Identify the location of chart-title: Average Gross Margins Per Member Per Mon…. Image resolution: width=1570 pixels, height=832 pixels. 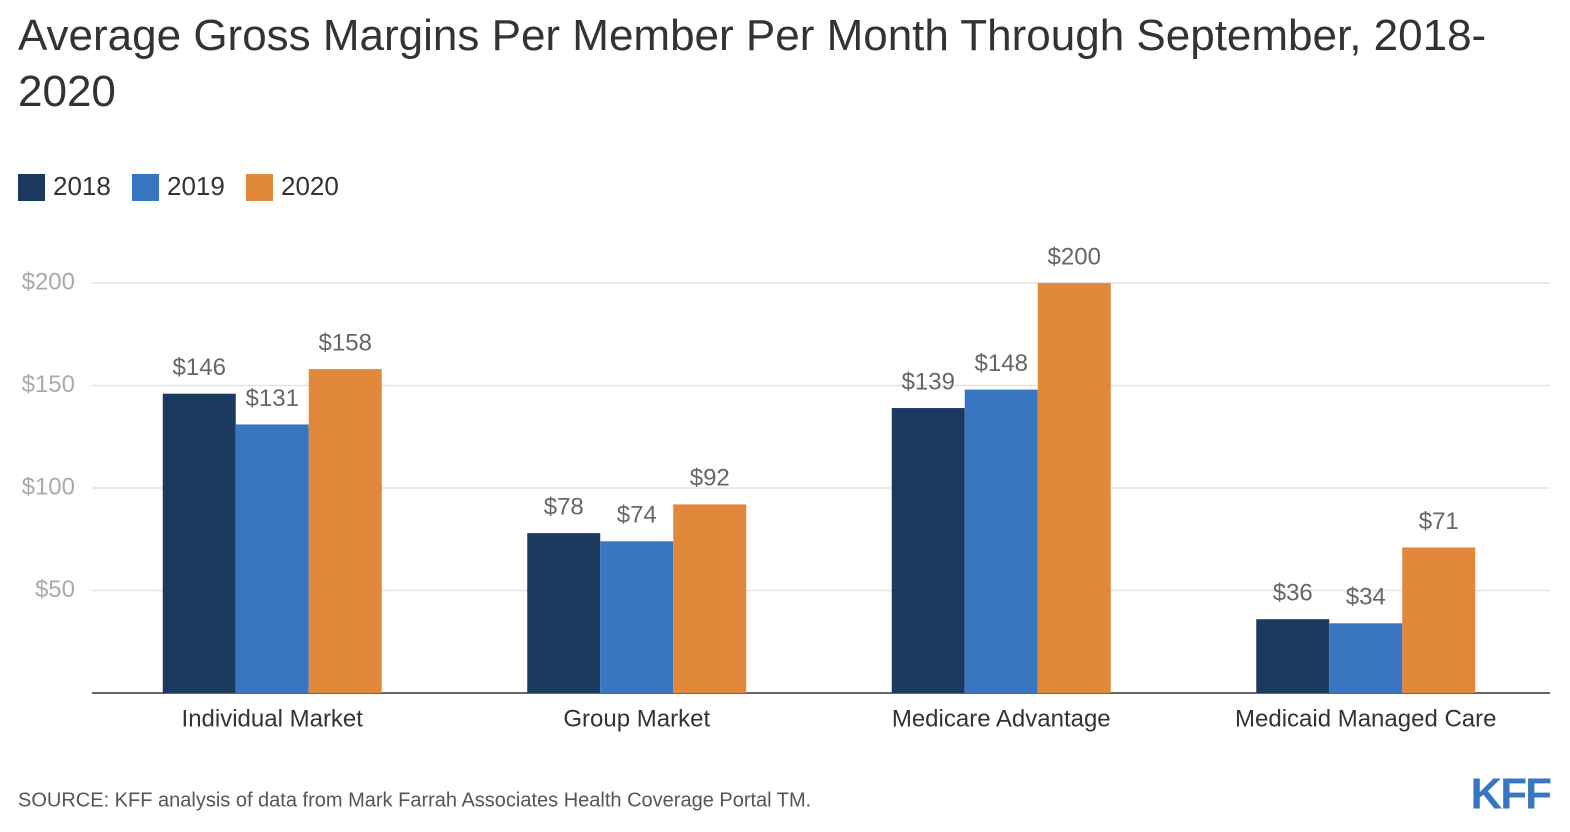
(752, 63).